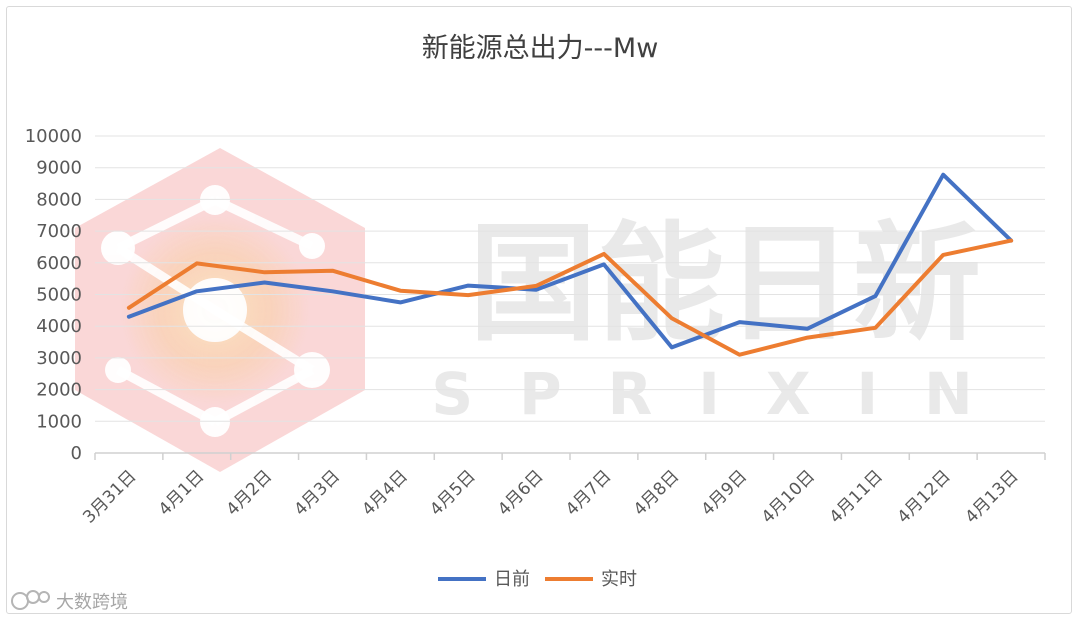 The width and height of the screenshot is (1080, 622). What do you see at coordinates (76, 453) in the screenshot?
I see `y-tick-label: 0` at bounding box center [76, 453].